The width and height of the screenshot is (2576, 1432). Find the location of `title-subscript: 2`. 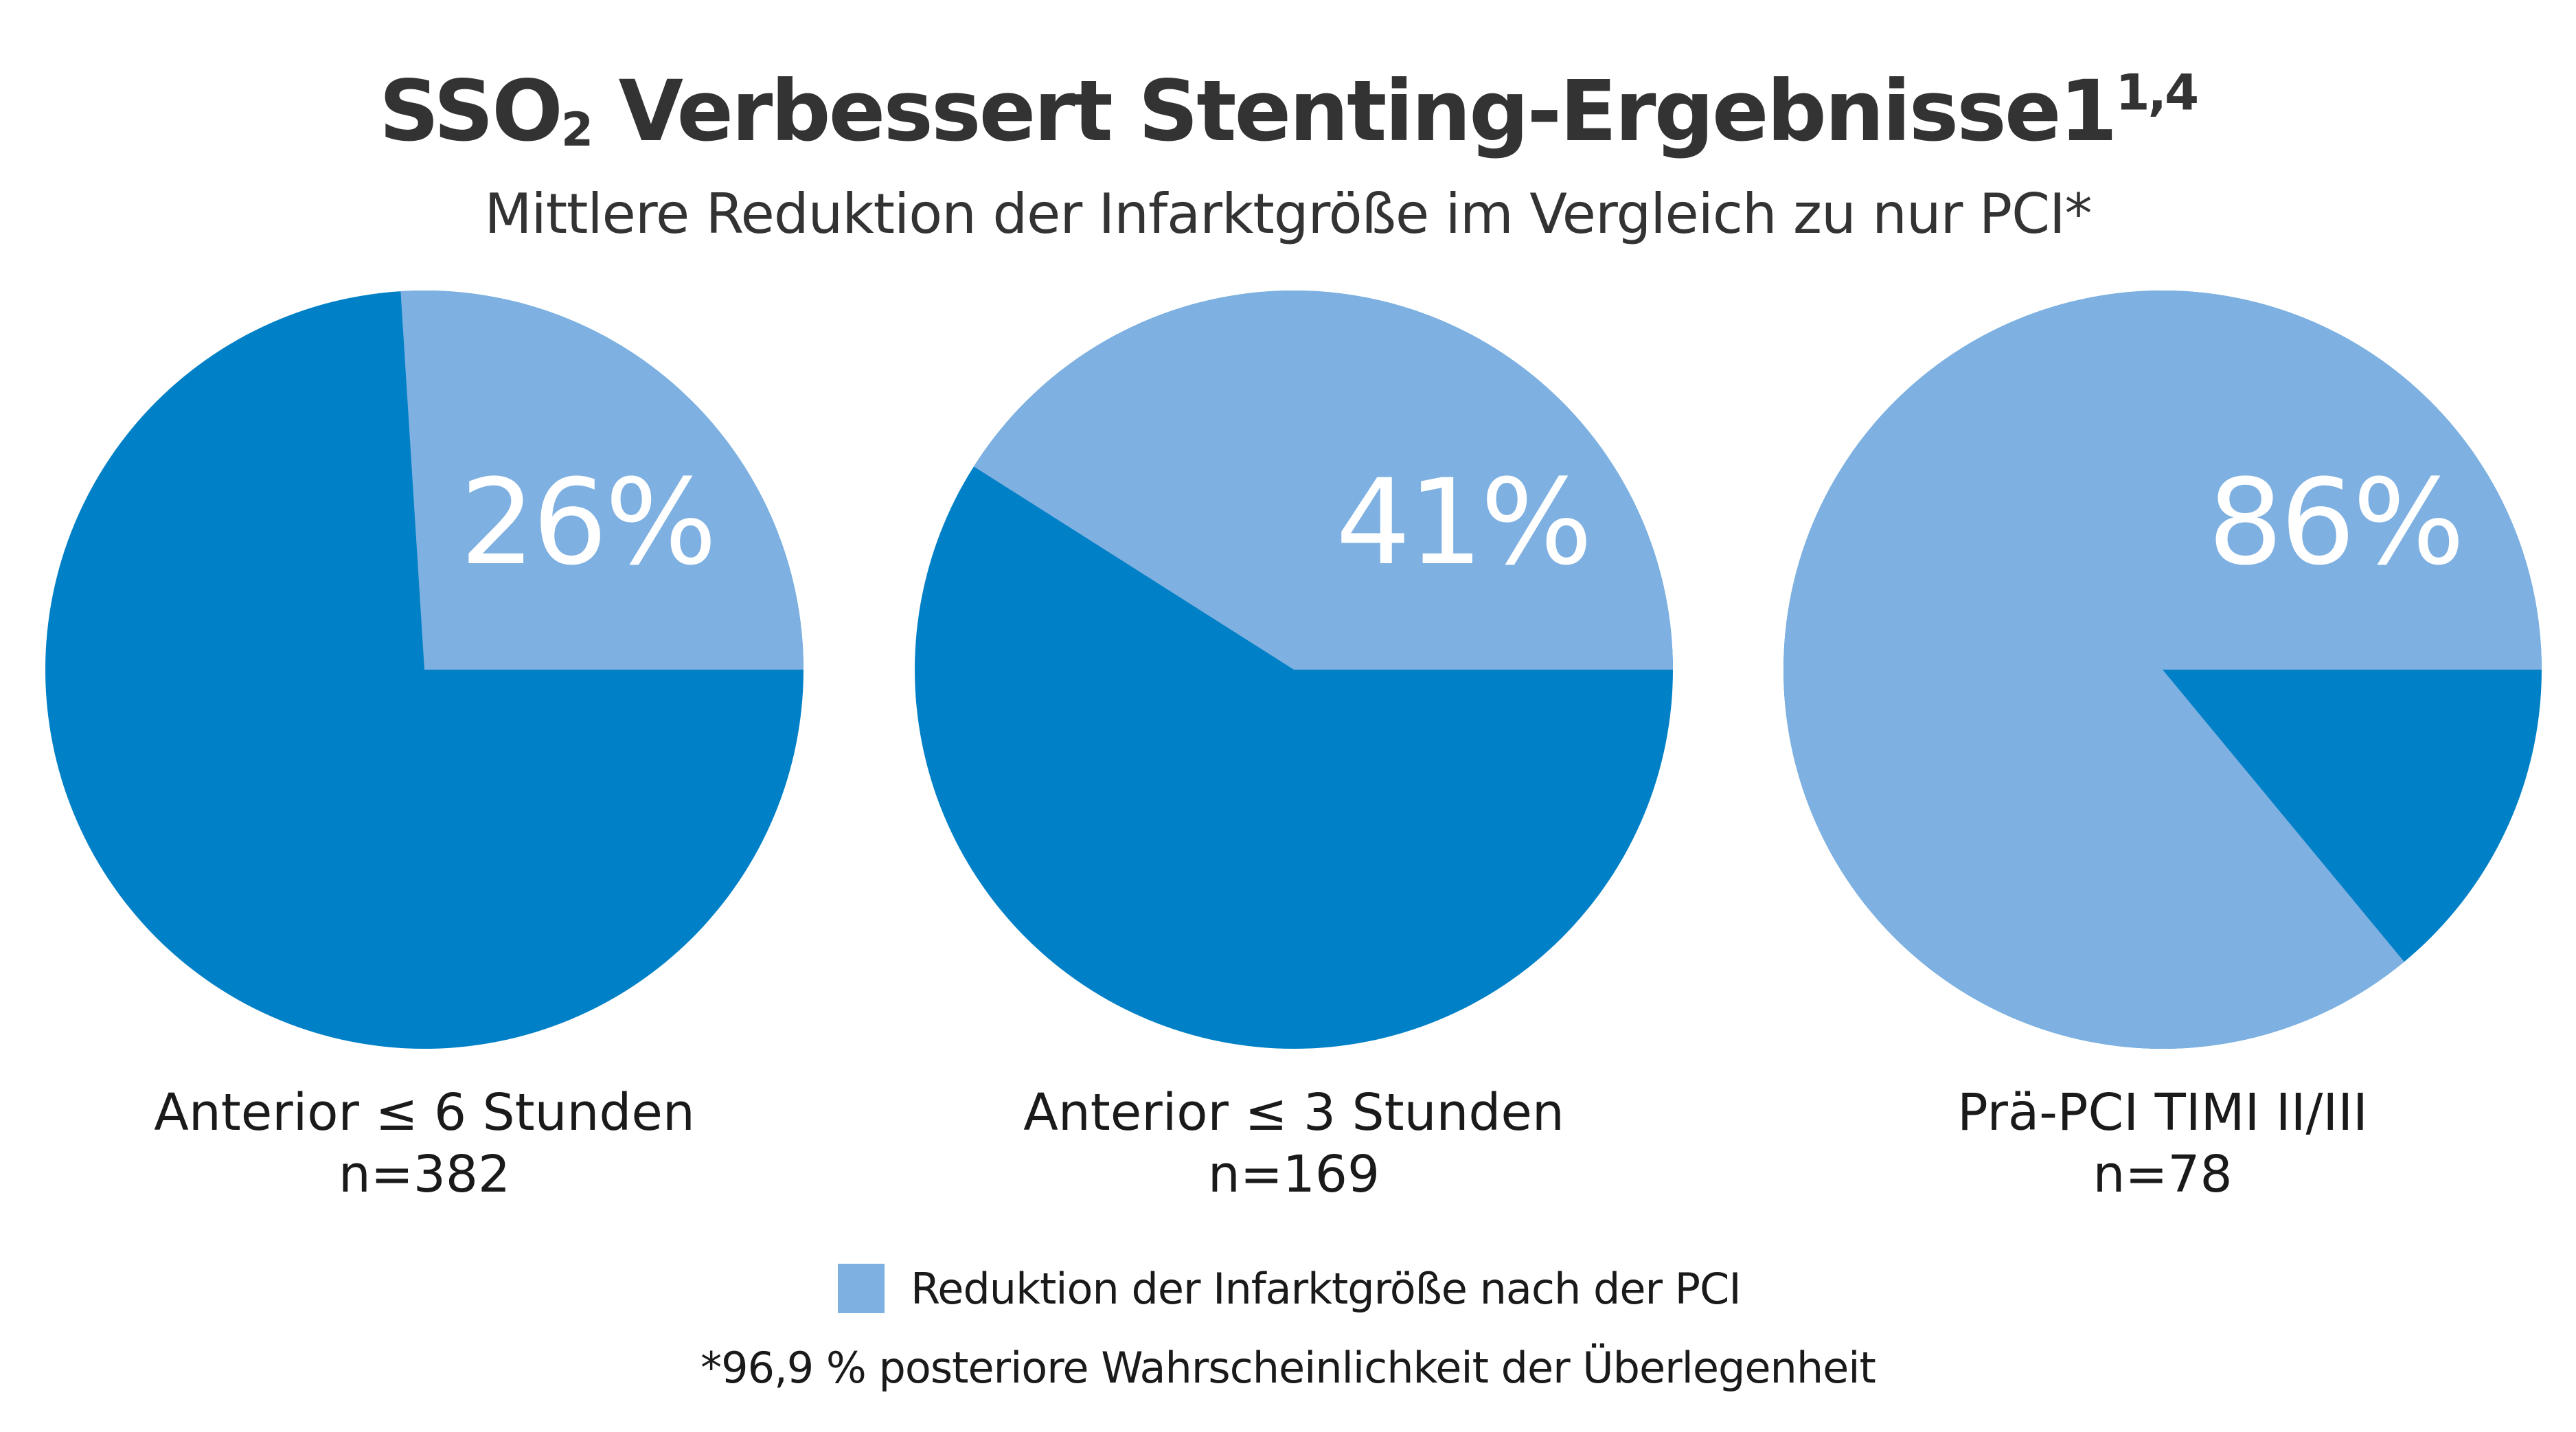

title-subscript: 2 is located at coordinates (576, 130).